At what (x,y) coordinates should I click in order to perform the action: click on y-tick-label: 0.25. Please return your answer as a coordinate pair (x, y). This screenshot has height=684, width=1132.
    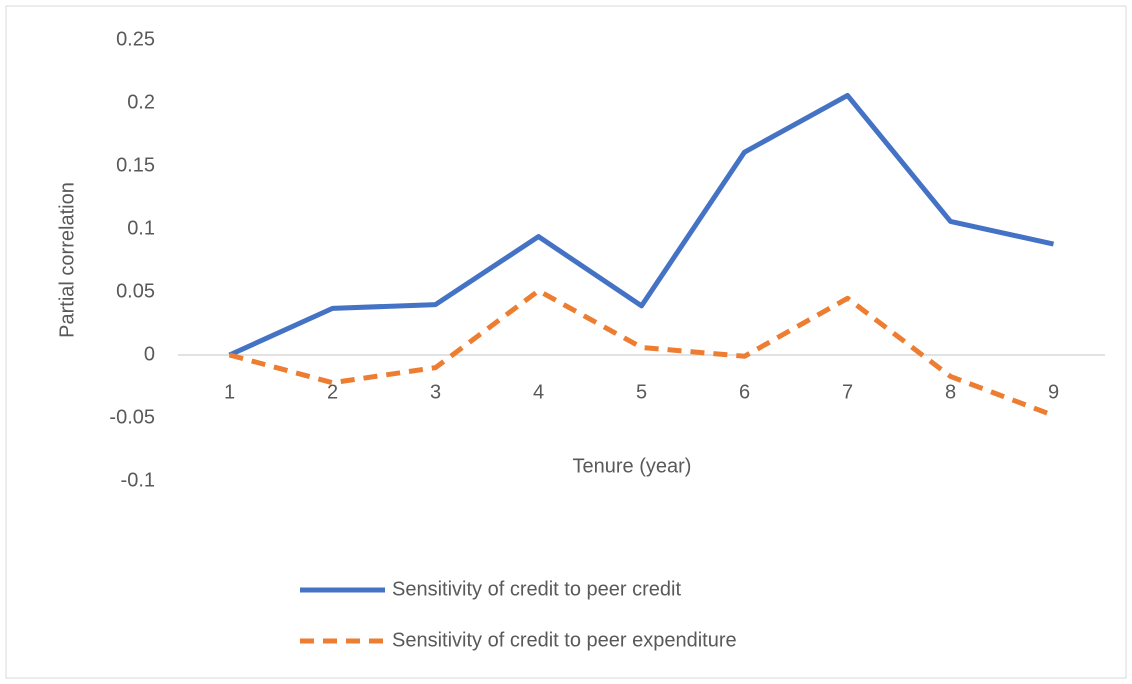
    Looking at the image, I should click on (135, 39).